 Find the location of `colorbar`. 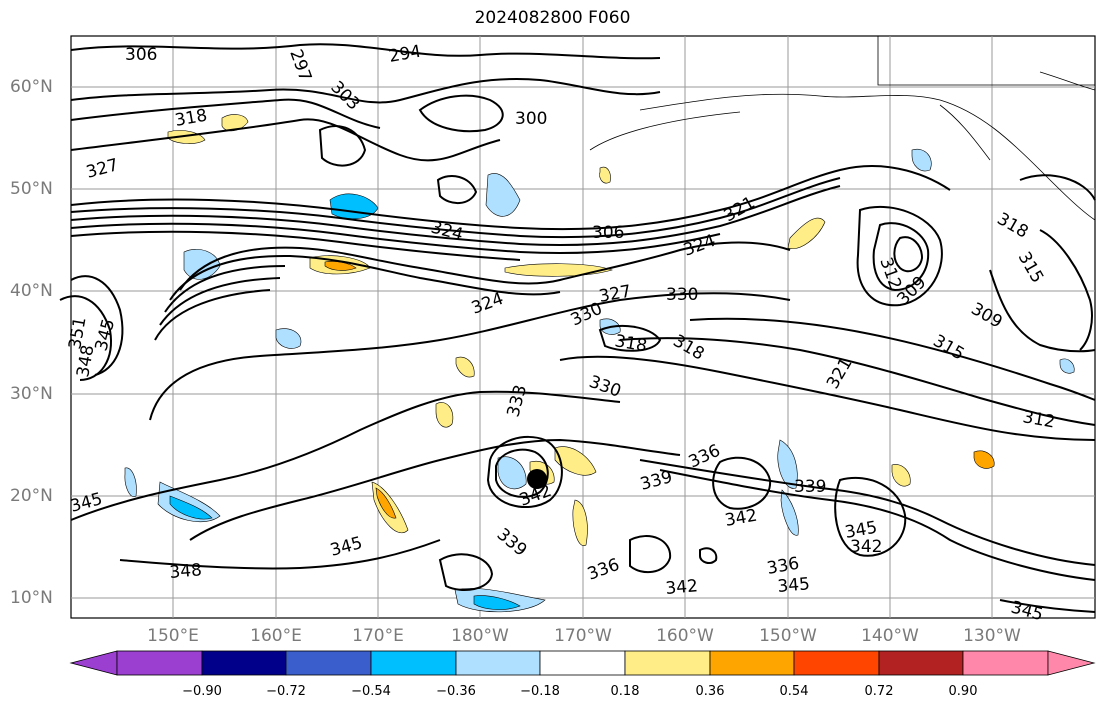

colorbar is located at coordinates (582, 663).